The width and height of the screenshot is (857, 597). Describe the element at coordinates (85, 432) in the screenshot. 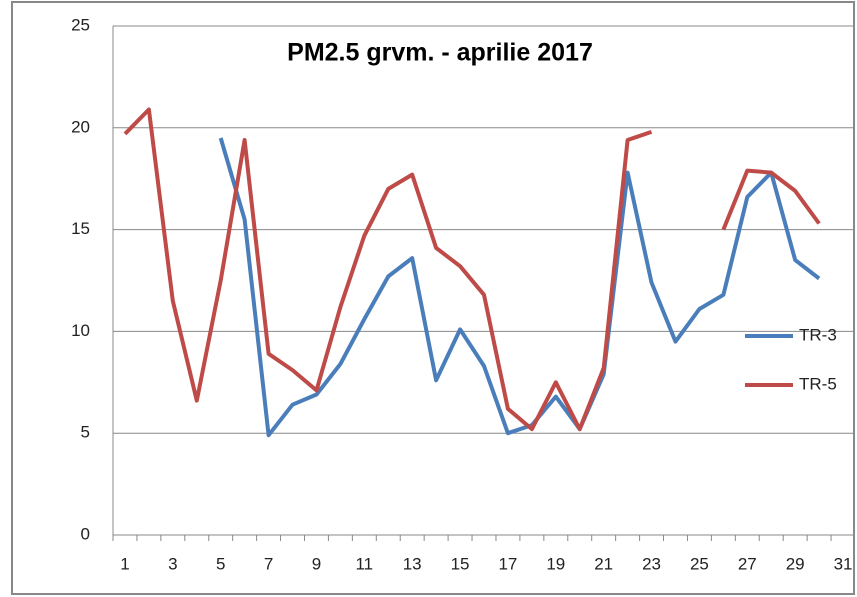

I see `y-tick-label: 5` at that location.